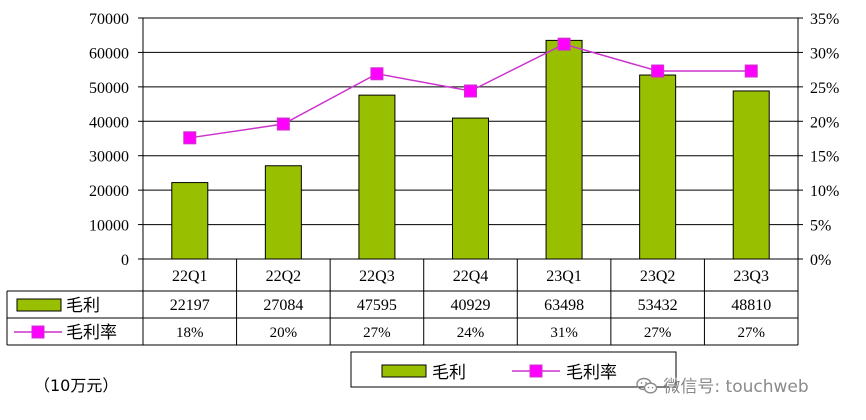 The width and height of the screenshot is (866, 420). I want to click on y-right-tick-label: 25%, so click(824, 88).